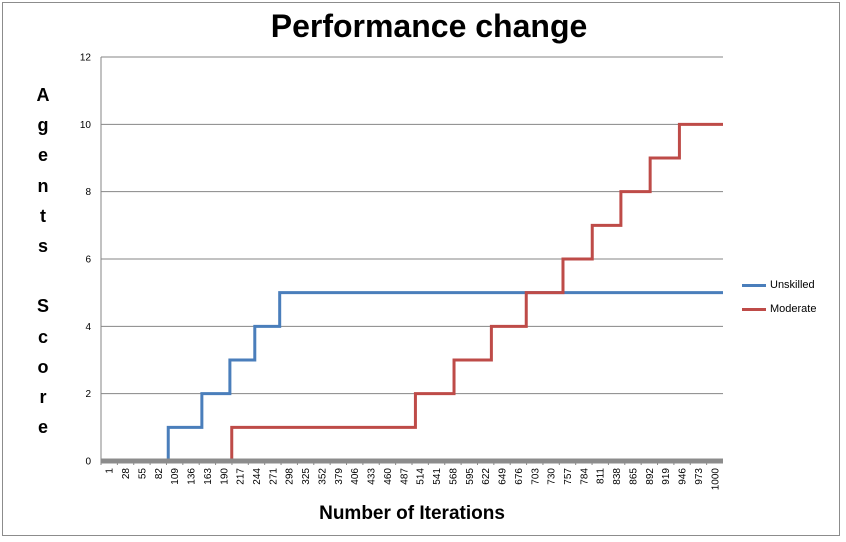 This screenshot has width=846, height=542. I want to click on x-tick-label: 649, so click(503, 476).